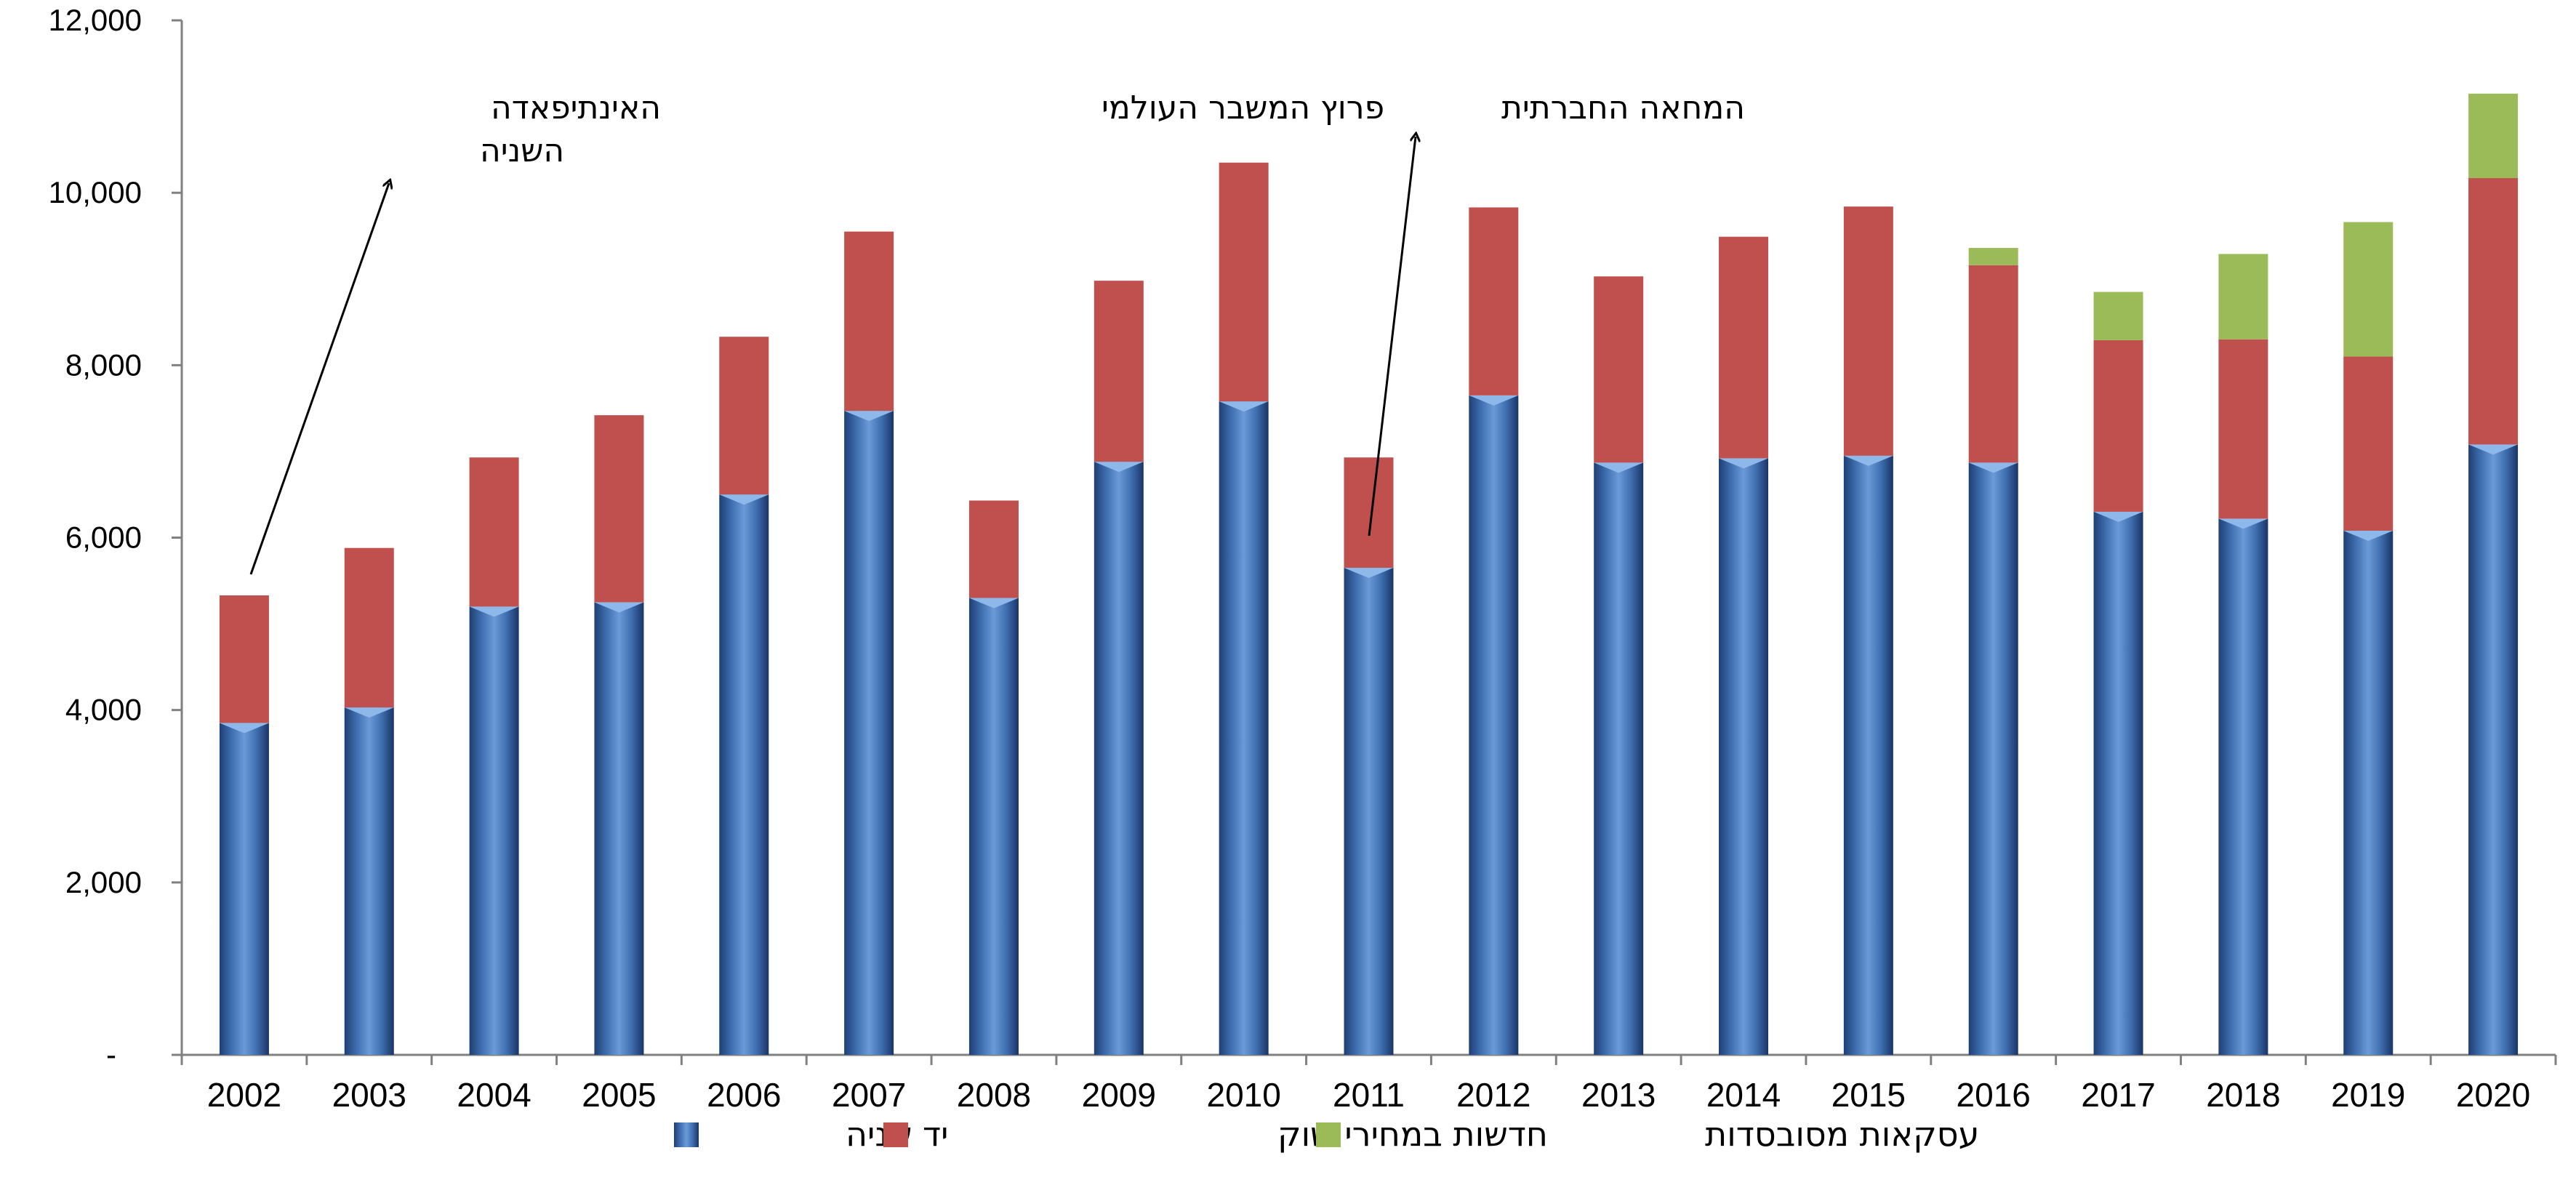 The height and width of the screenshot is (1185, 2576). I want to click on annotation-text: המחאה החברתית, so click(1623, 108).